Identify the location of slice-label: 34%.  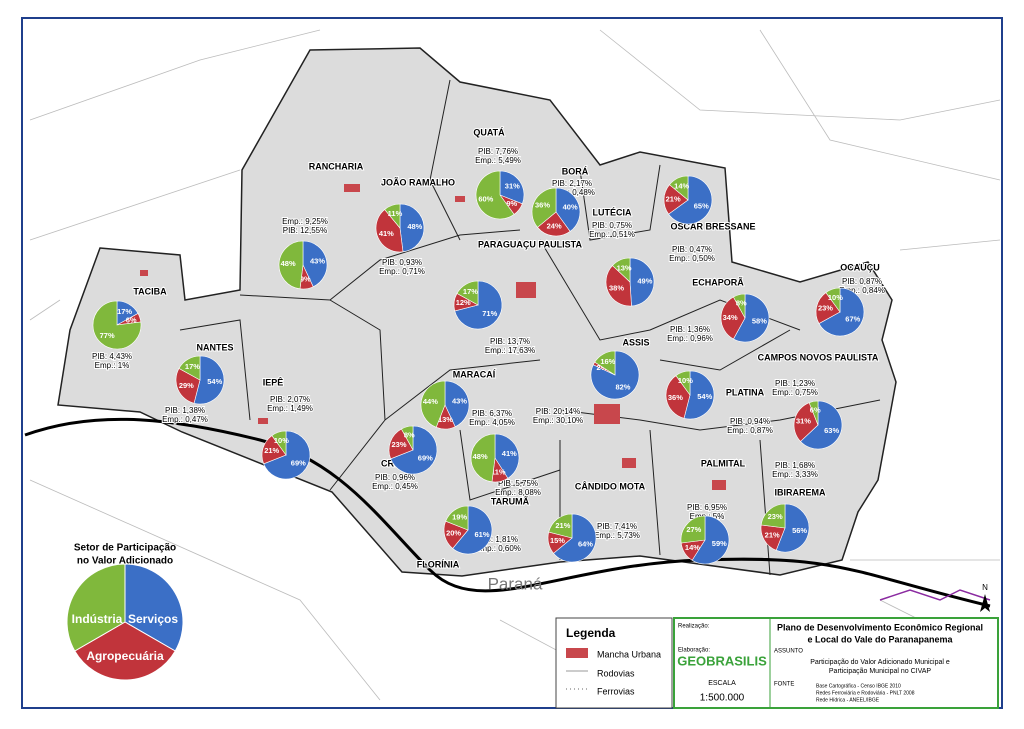
(730, 317).